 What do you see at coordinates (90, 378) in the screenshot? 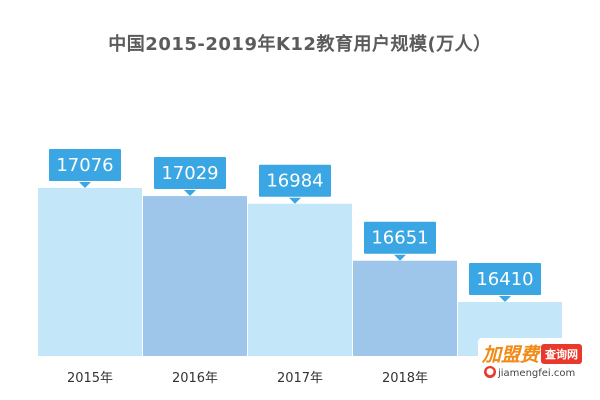
I see `x-tick-label-0: 2015年` at bounding box center [90, 378].